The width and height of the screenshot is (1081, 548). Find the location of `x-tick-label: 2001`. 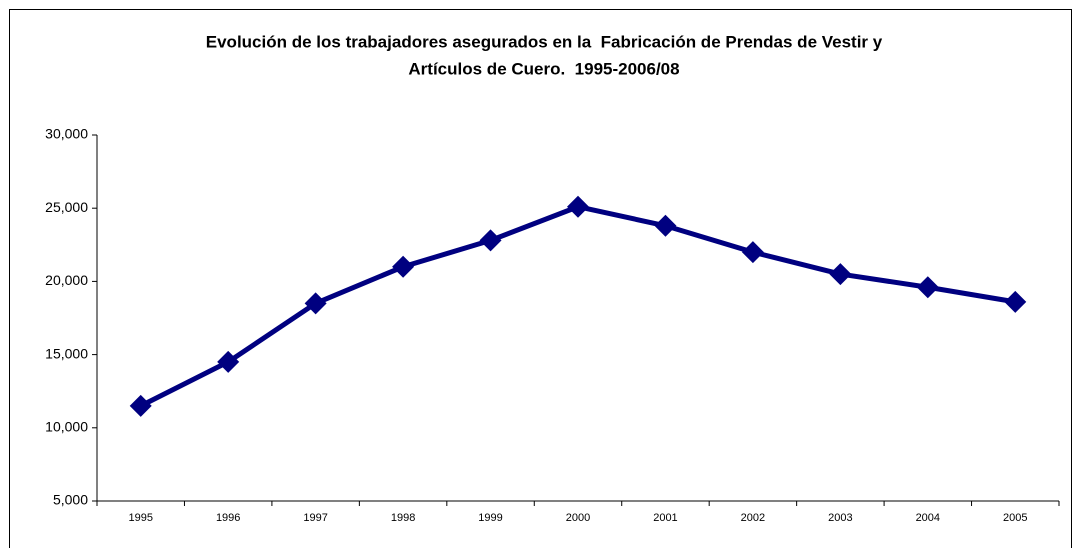

x-tick-label: 2001 is located at coordinates (665, 518).